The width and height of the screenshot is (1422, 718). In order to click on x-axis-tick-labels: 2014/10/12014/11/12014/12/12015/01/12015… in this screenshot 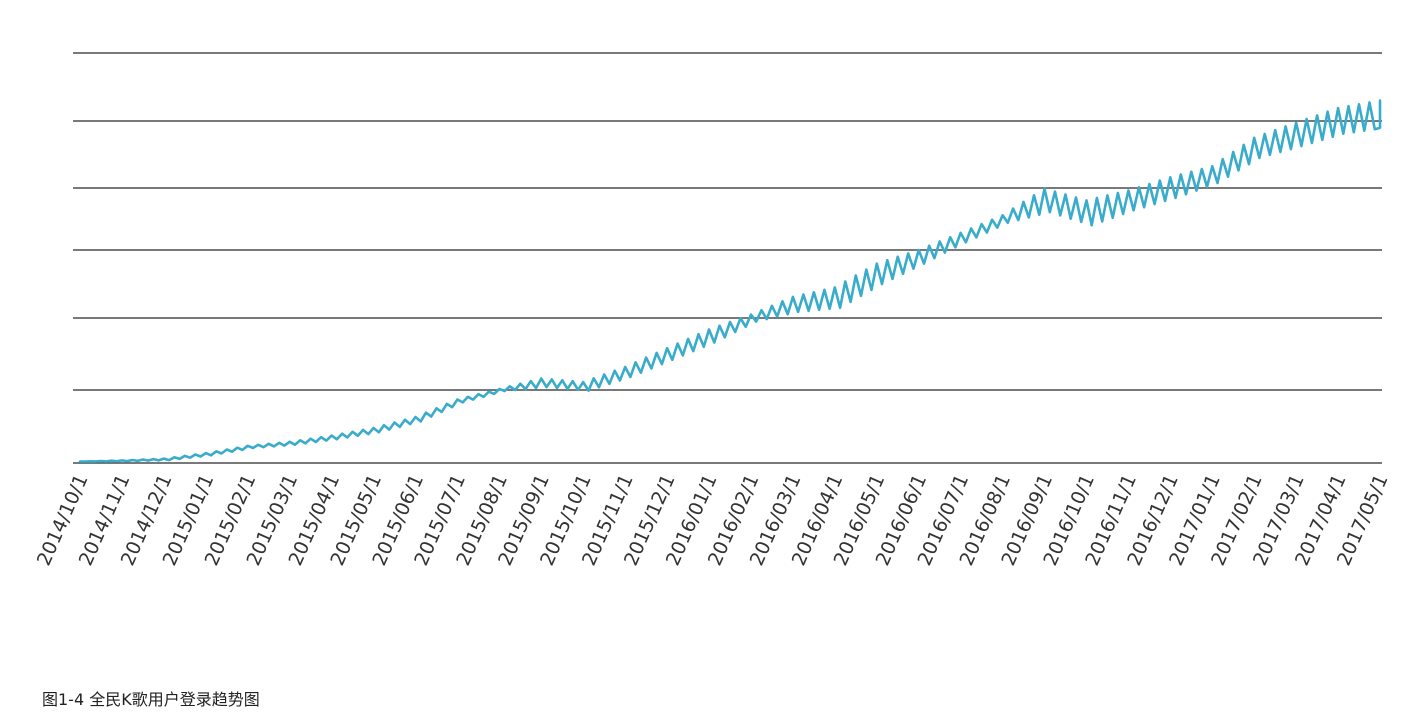, I will do `click(713, 520)`.